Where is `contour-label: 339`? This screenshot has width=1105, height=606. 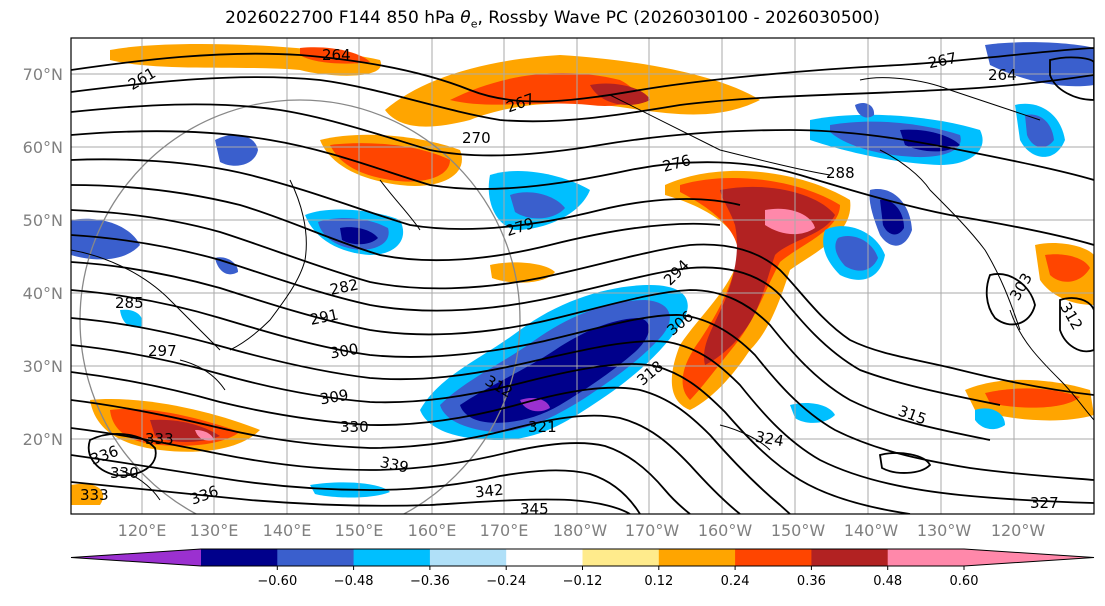 contour-label: 339 is located at coordinates (394, 465).